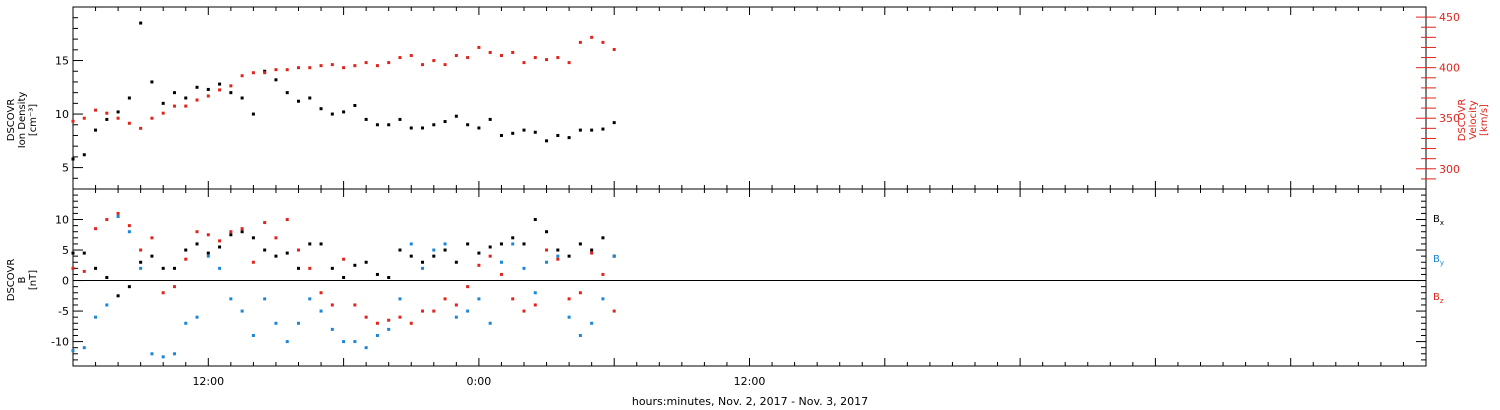 This screenshot has height=410, width=1500. I want to click on b-tick-label: -10, so click(60, 342).